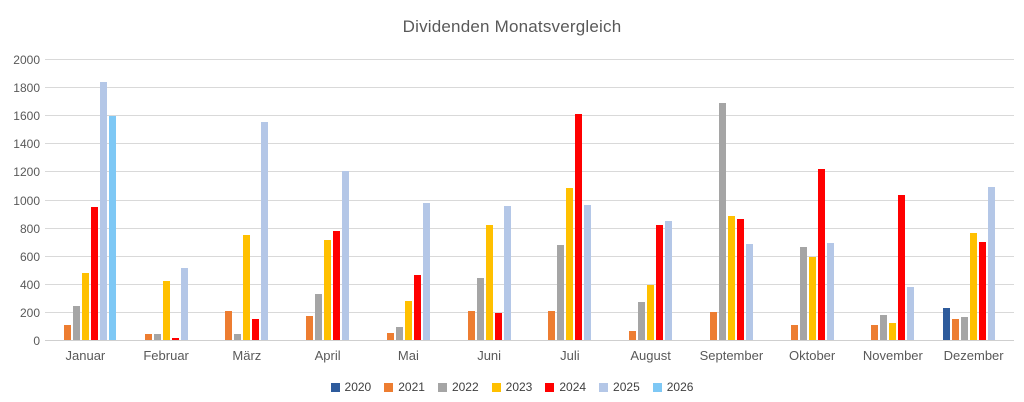 This screenshot has height=402, width=1024. What do you see at coordinates (265, 231) in the screenshot?
I see `bar-2025-märz` at bounding box center [265, 231].